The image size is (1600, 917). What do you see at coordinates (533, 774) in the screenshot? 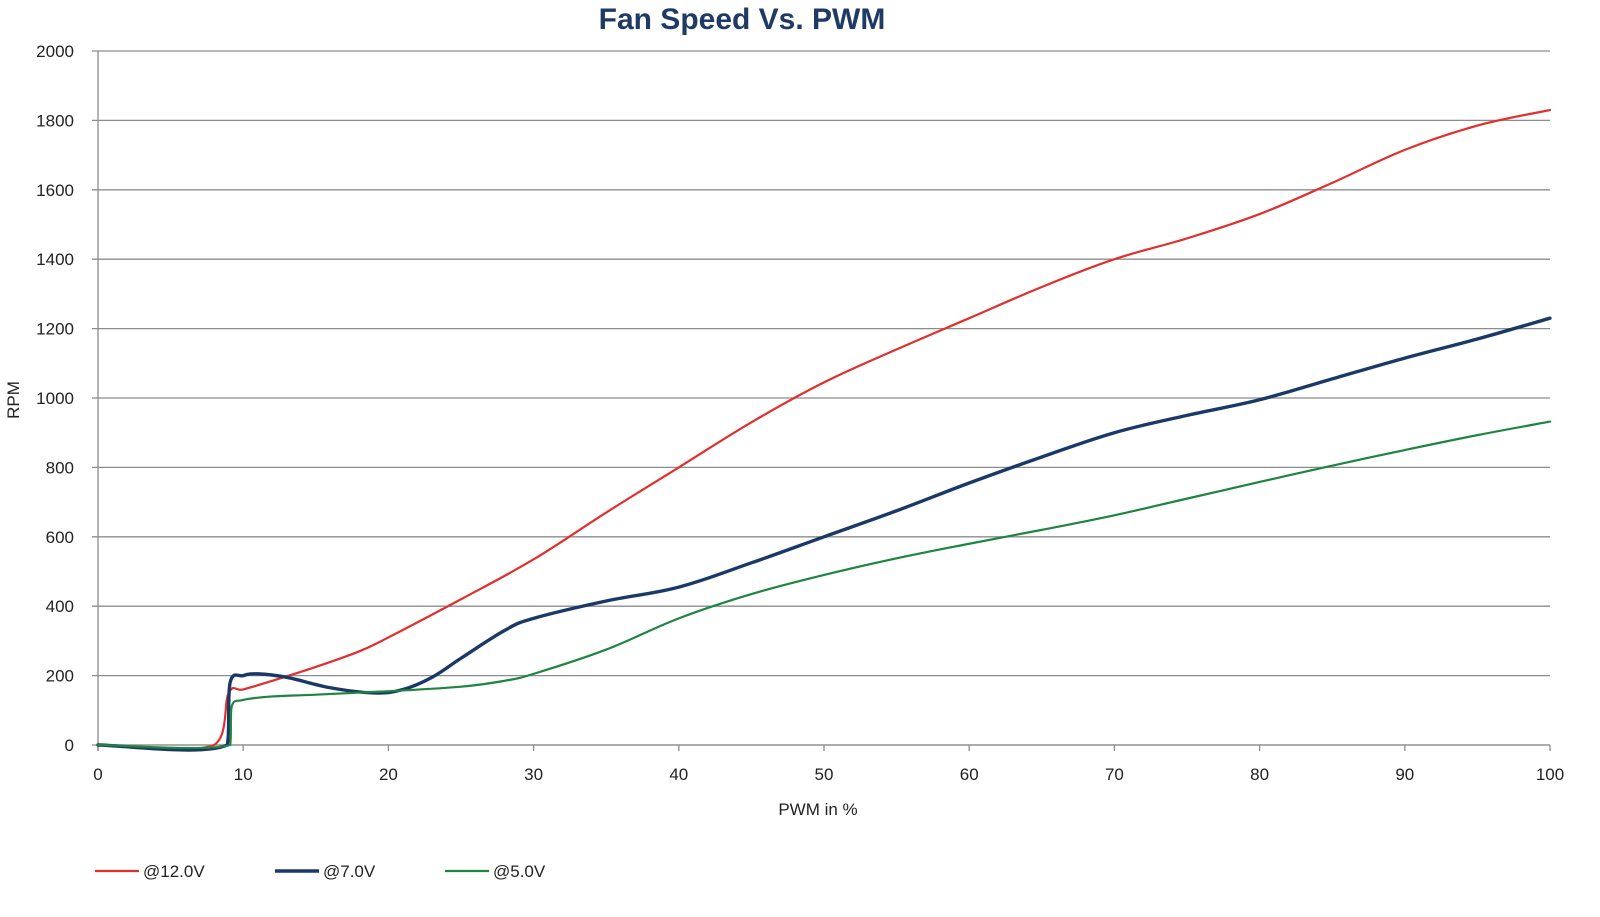
I see `x-tick-label: 30` at bounding box center [533, 774].